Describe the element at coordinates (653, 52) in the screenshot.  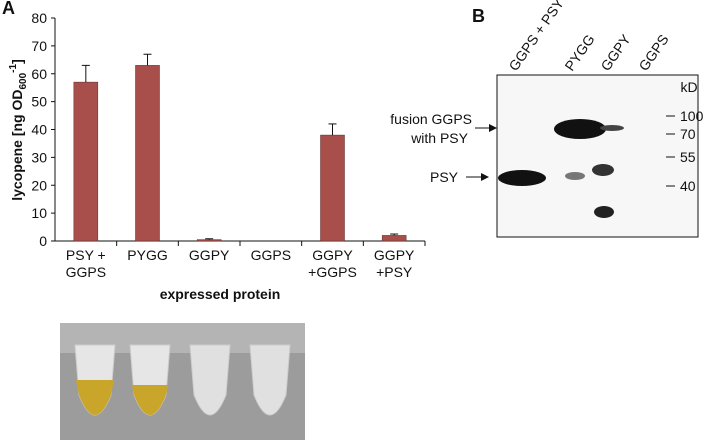
I see `lane-label: GGPS` at that location.